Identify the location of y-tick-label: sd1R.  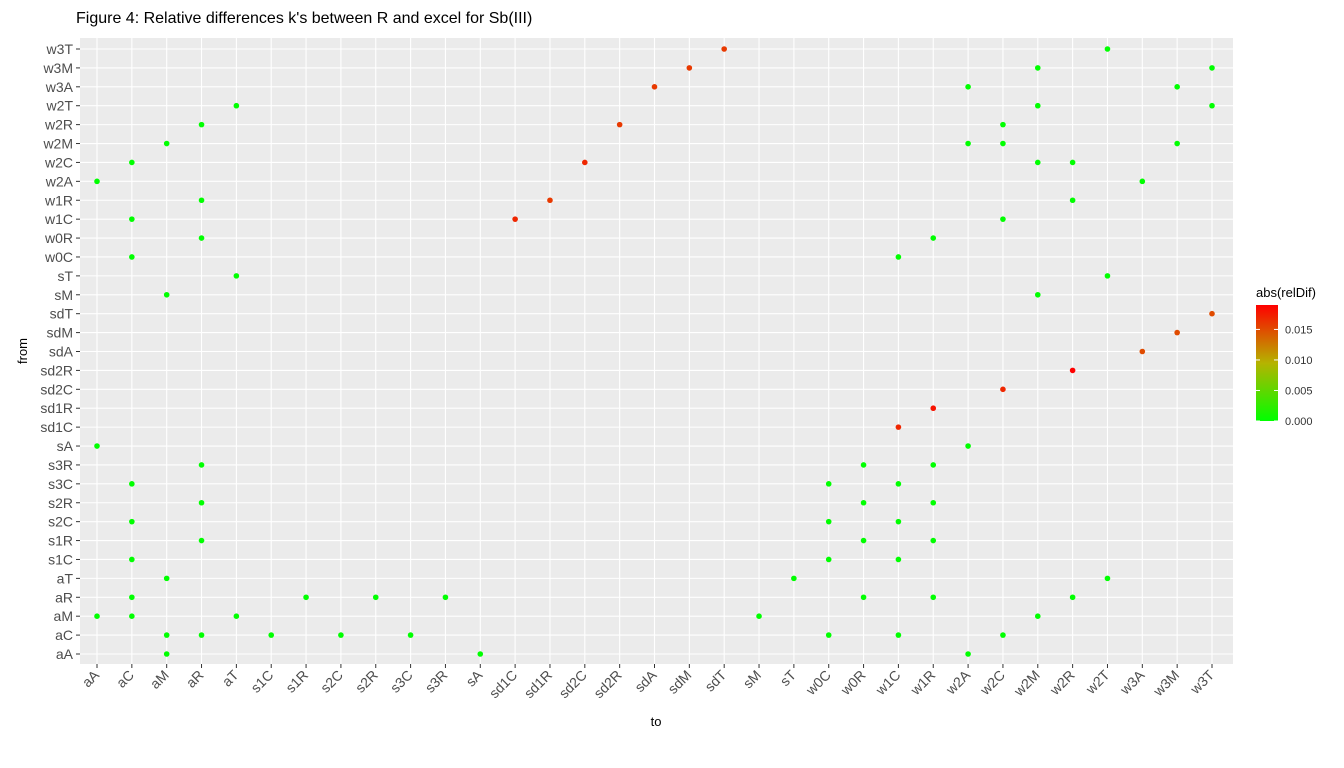
(56, 408).